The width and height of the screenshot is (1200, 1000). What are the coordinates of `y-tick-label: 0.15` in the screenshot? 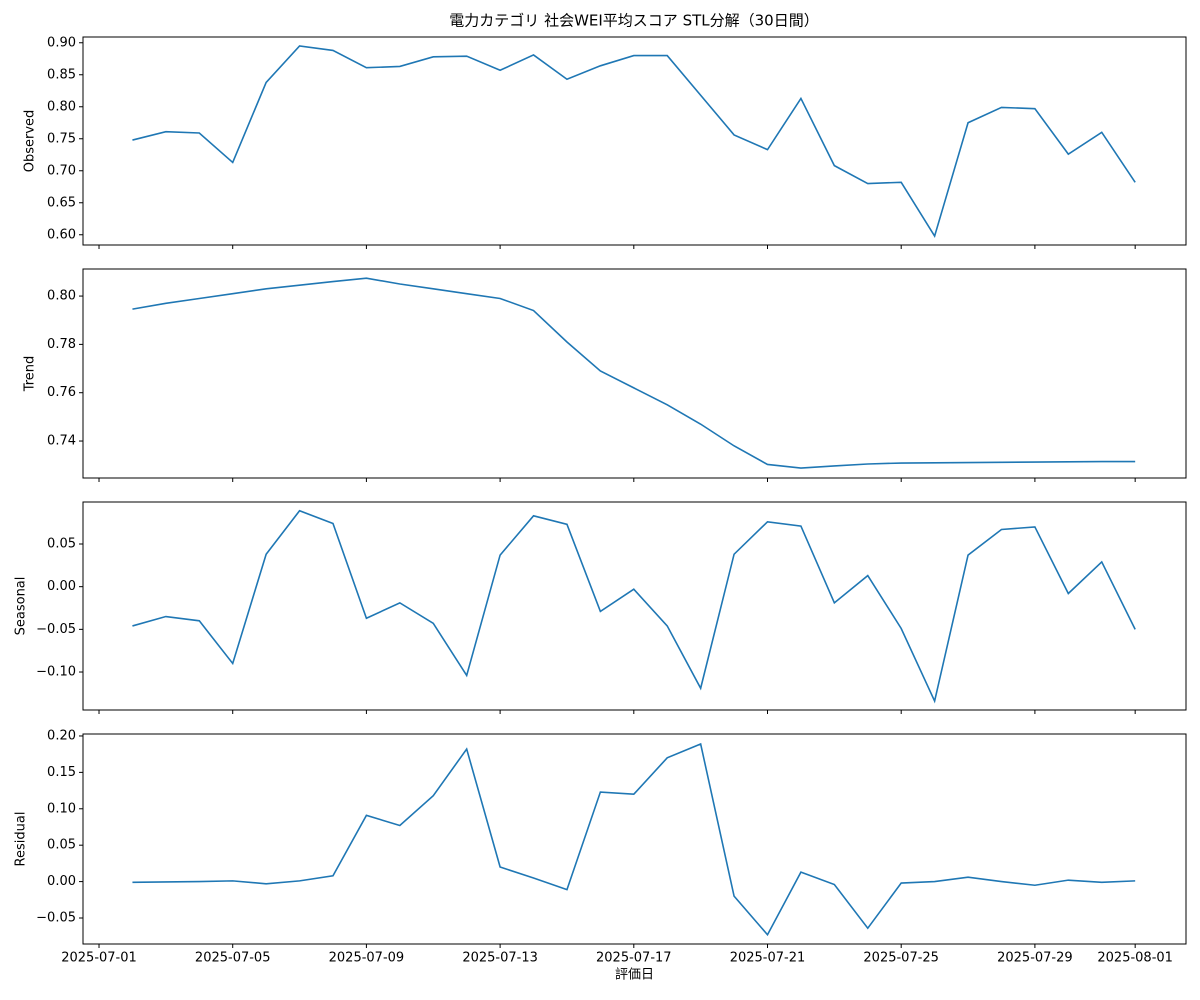 It's located at (61, 772).